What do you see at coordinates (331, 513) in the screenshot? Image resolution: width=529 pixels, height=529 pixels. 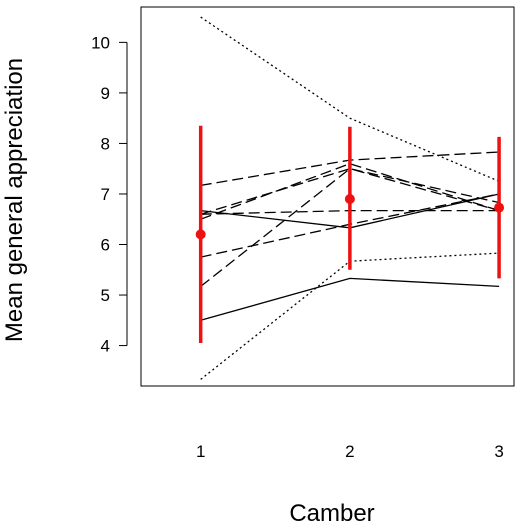 I see `x-axis-title: Camber` at bounding box center [331, 513].